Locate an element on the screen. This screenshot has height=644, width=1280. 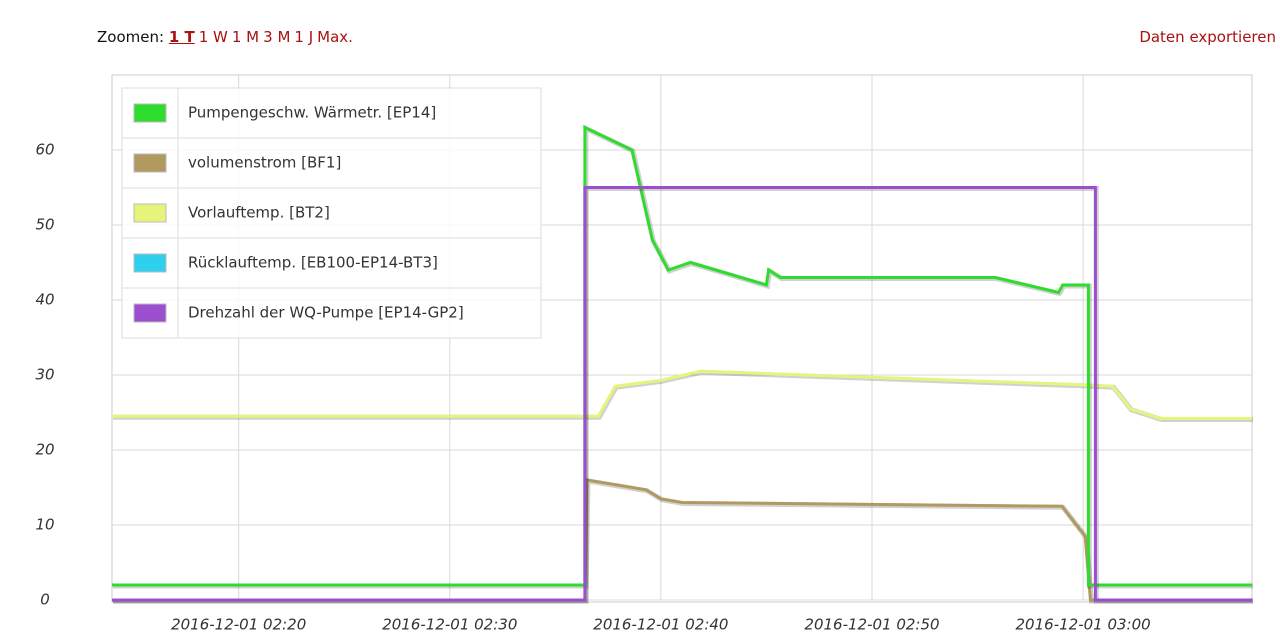
x-tick-label: 2016-12-01 02:40 is located at coordinates (660, 625).